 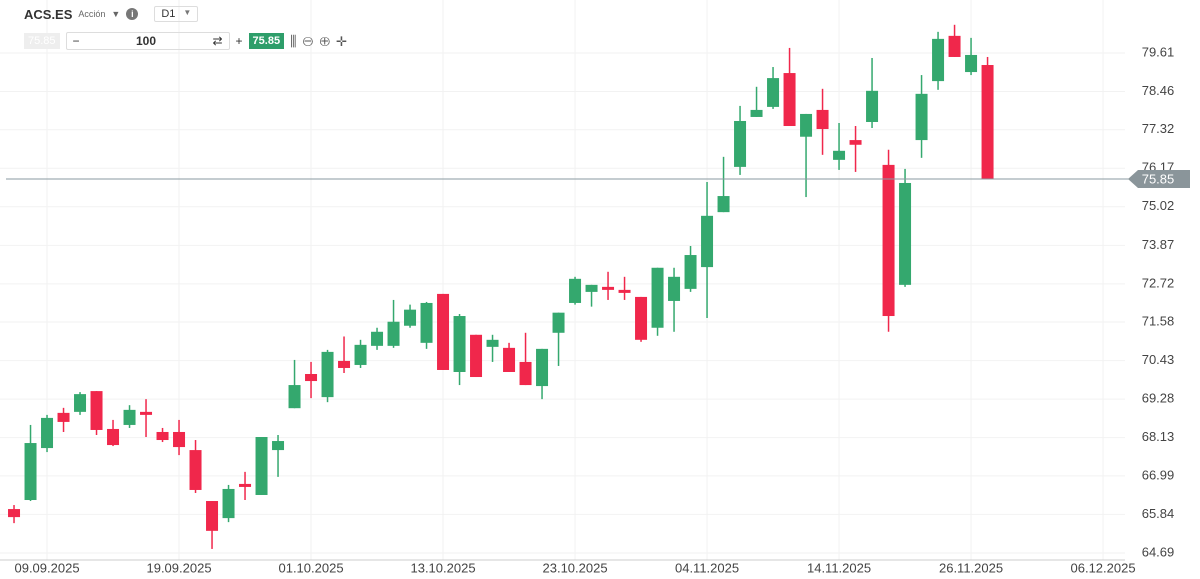 What do you see at coordinates (1158, 436) in the screenshot?
I see `y-tick-label: 68.13` at bounding box center [1158, 436].